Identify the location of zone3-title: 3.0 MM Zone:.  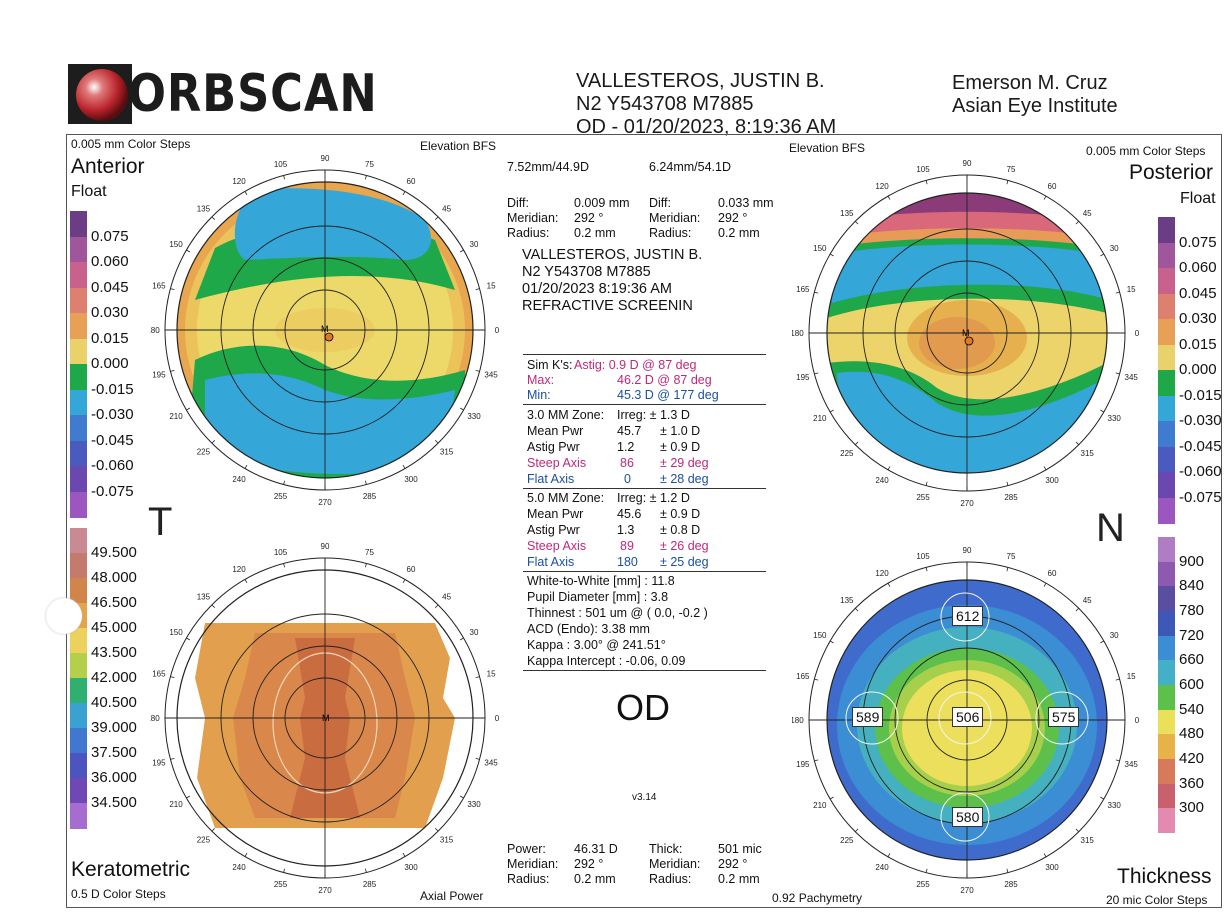
(566, 415).